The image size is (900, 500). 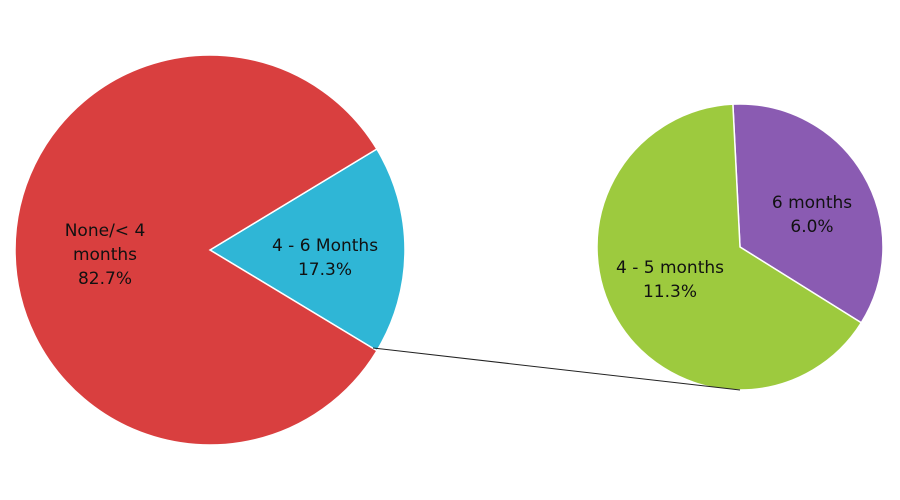 What do you see at coordinates (669, 268) in the screenshot?
I see `slice-category: 4 - 5 months` at bounding box center [669, 268].